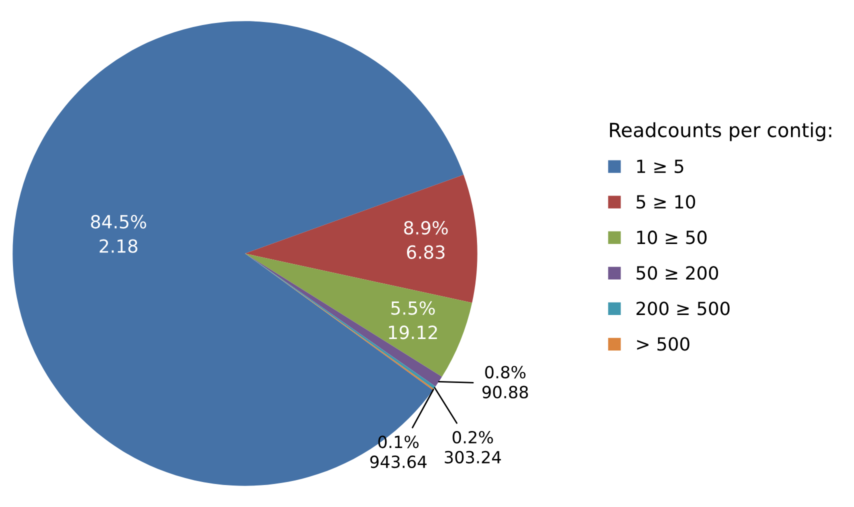 The height and width of the screenshot is (507, 854). I want to click on data-label: 8.9% 6.83, so click(426, 239).